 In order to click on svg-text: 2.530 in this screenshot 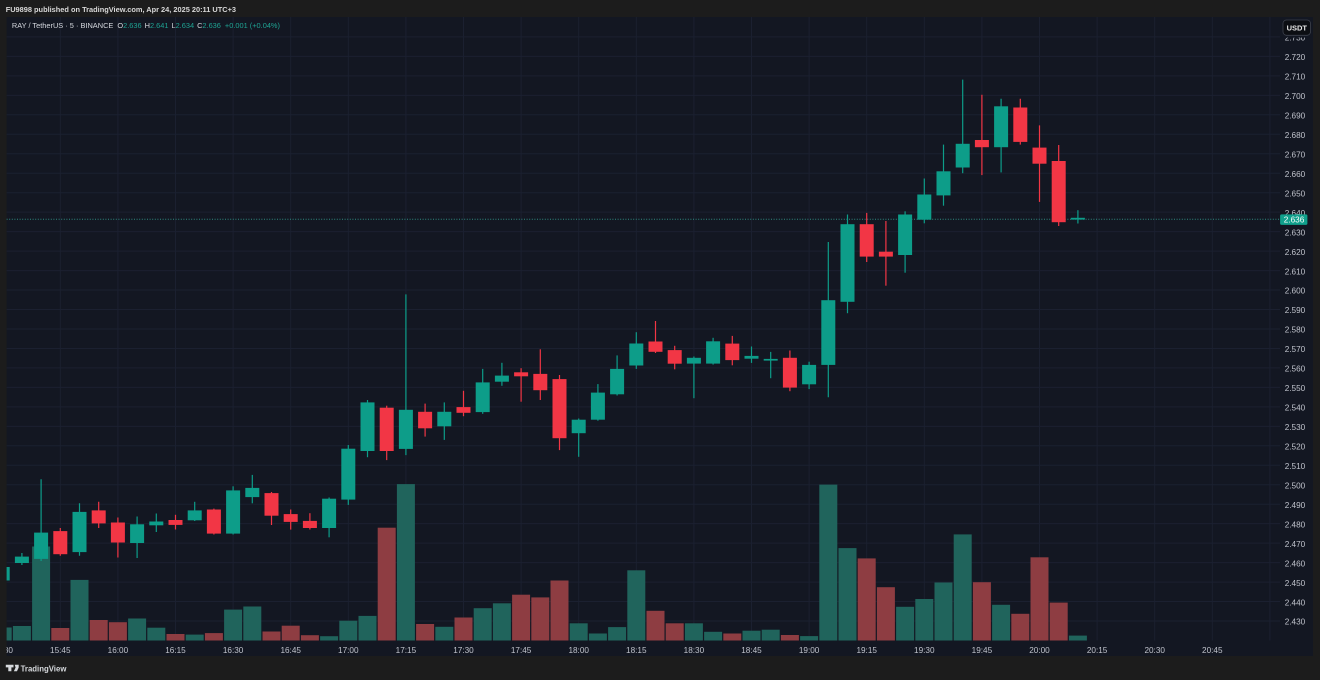, I will do `click(1295, 427)`.